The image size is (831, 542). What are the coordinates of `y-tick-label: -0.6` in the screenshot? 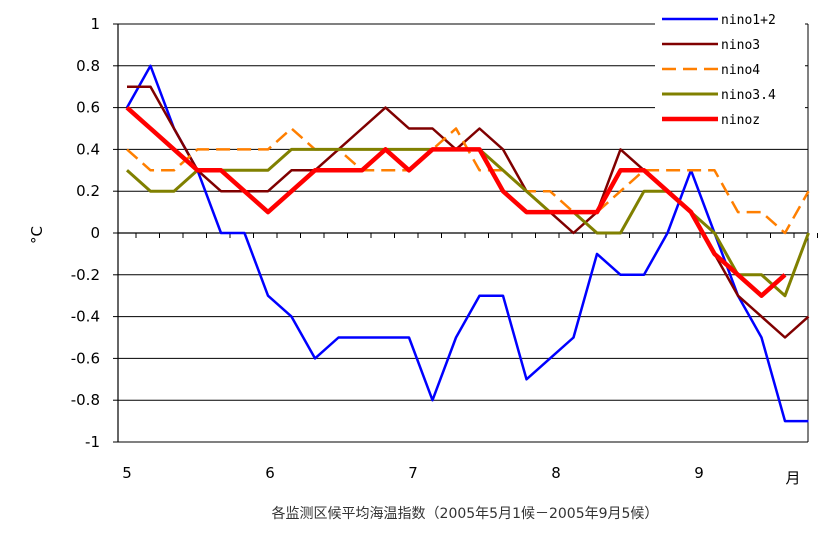 It's located at (85, 358).